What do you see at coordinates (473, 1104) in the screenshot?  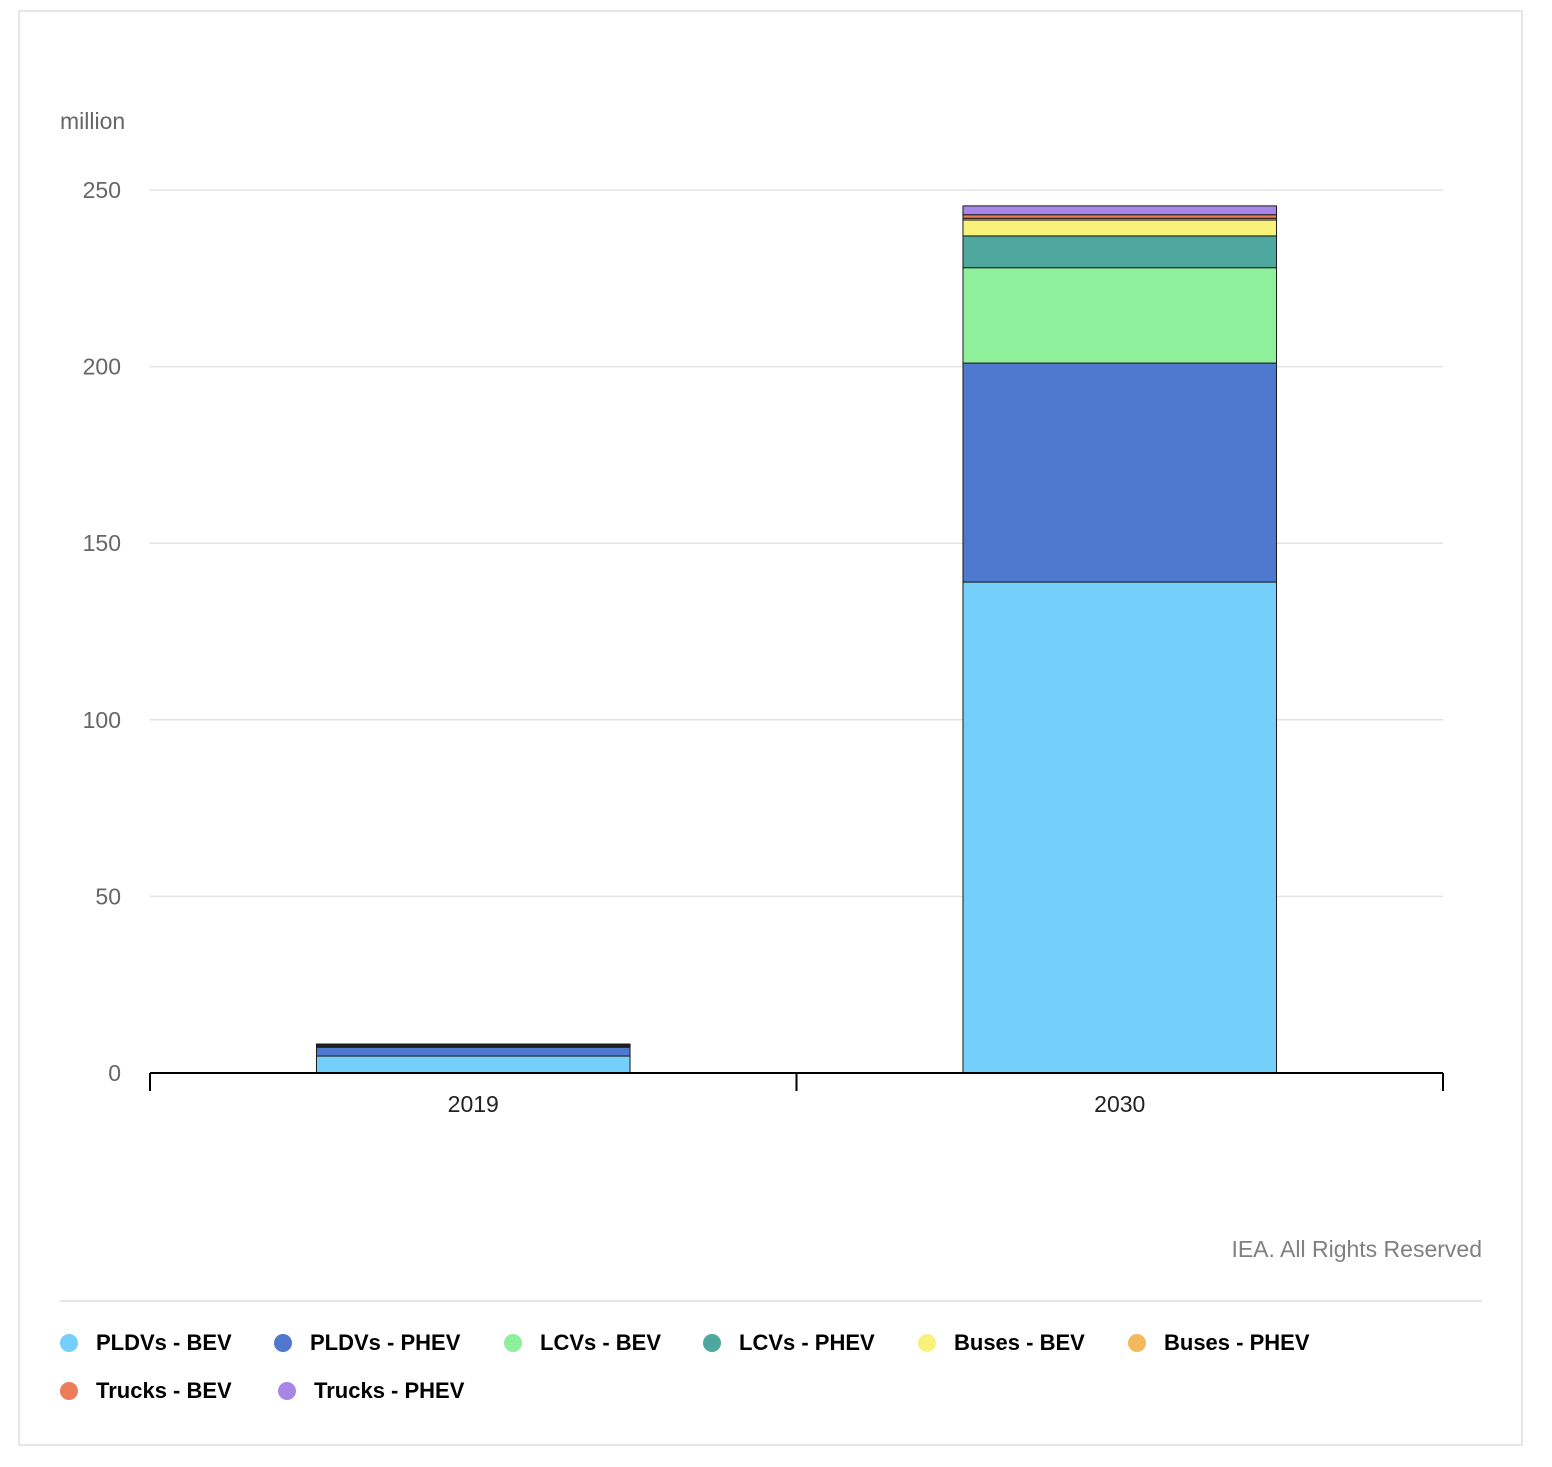 I see `x-tick-label: 2019` at bounding box center [473, 1104].